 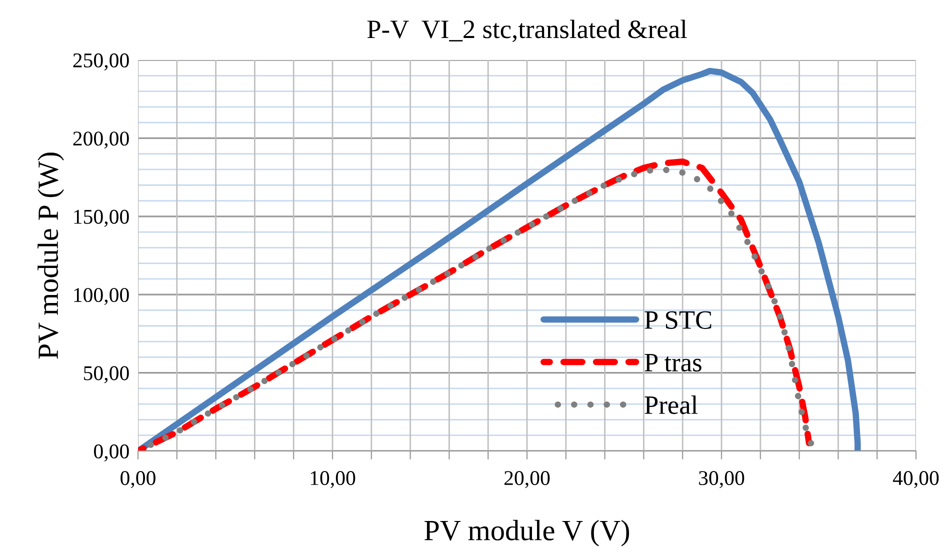 What do you see at coordinates (527, 533) in the screenshot?
I see `x-axis-title: PV module V (V)` at bounding box center [527, 533].